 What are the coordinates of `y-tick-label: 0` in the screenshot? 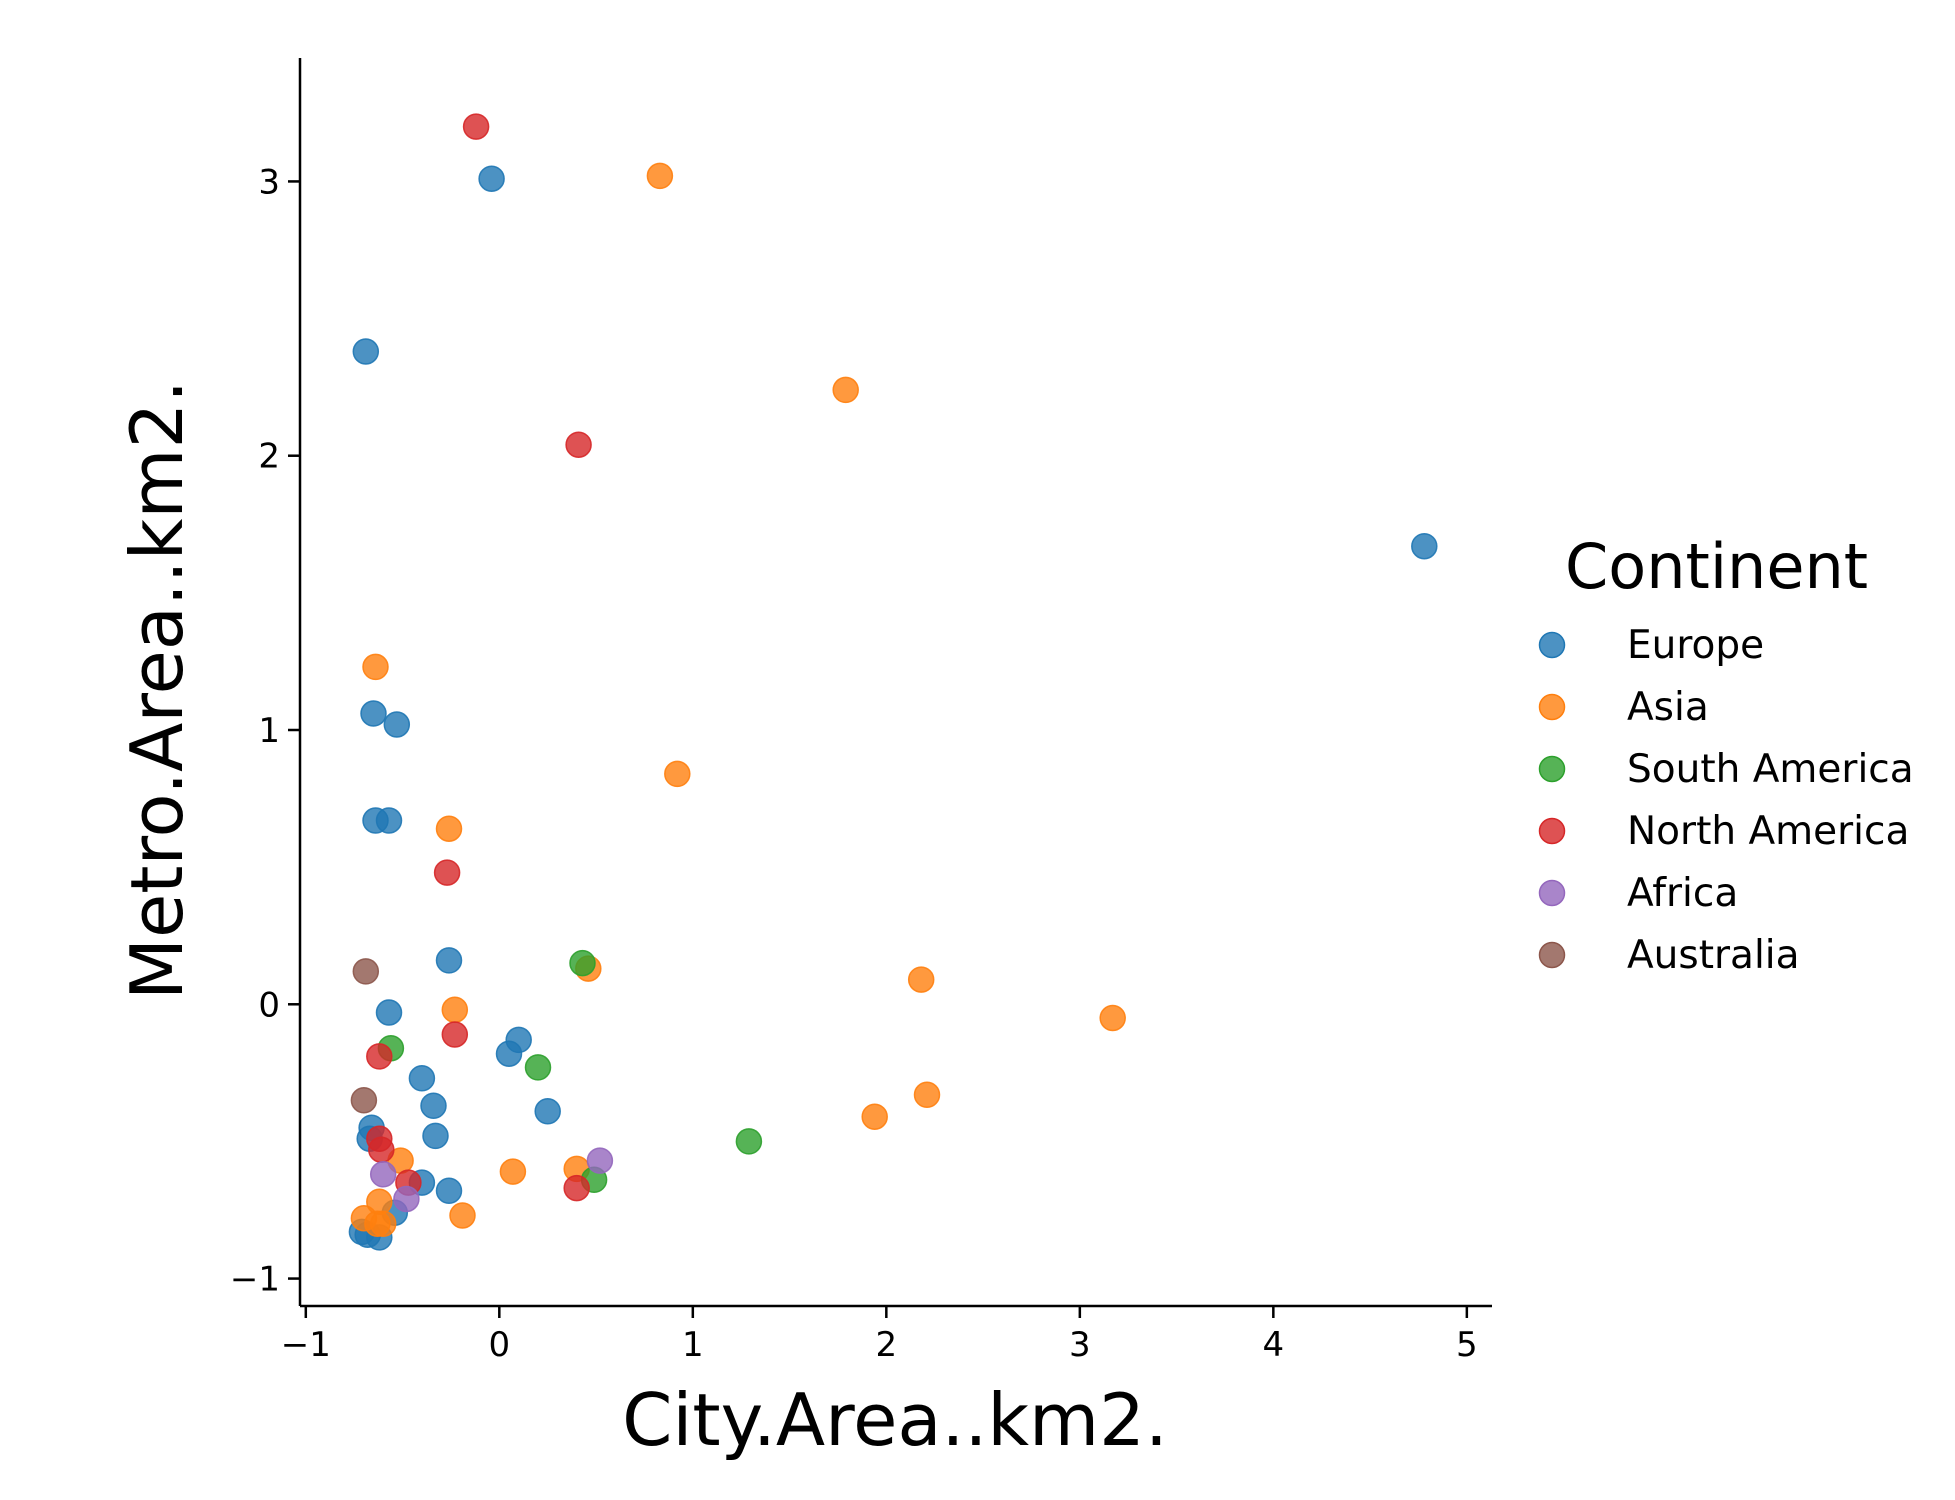 It's located at (269, 1005).